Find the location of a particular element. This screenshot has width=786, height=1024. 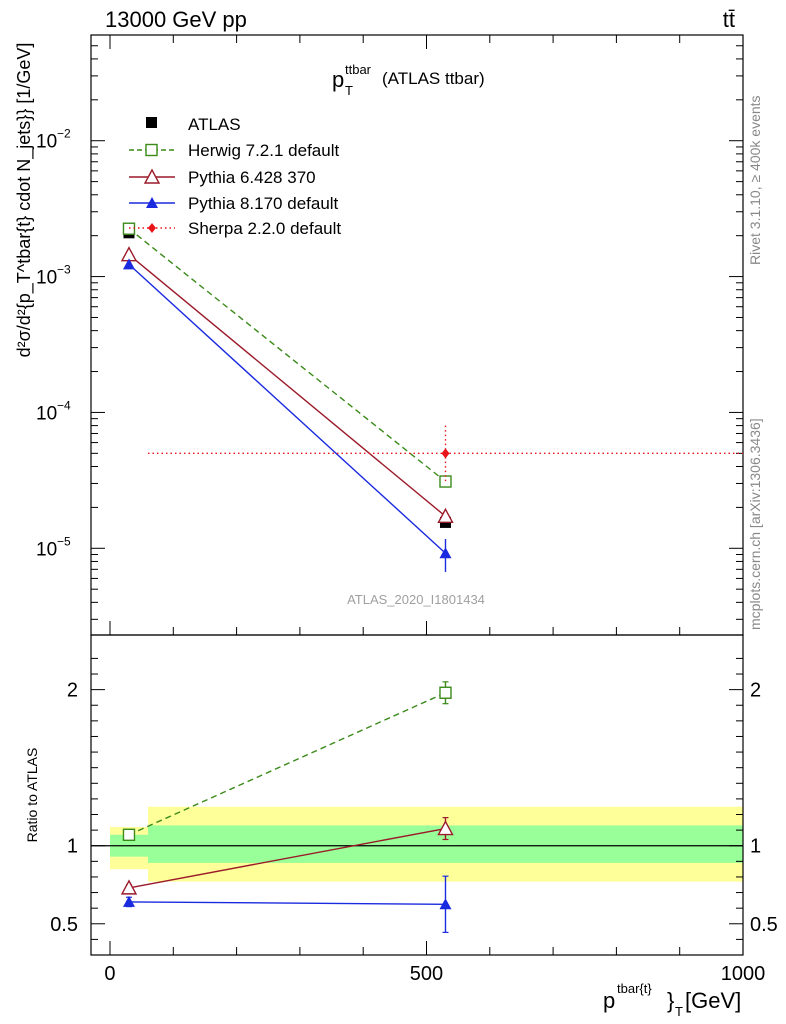

y-tick-label-1: 10 is located at coordinates (46, 413).